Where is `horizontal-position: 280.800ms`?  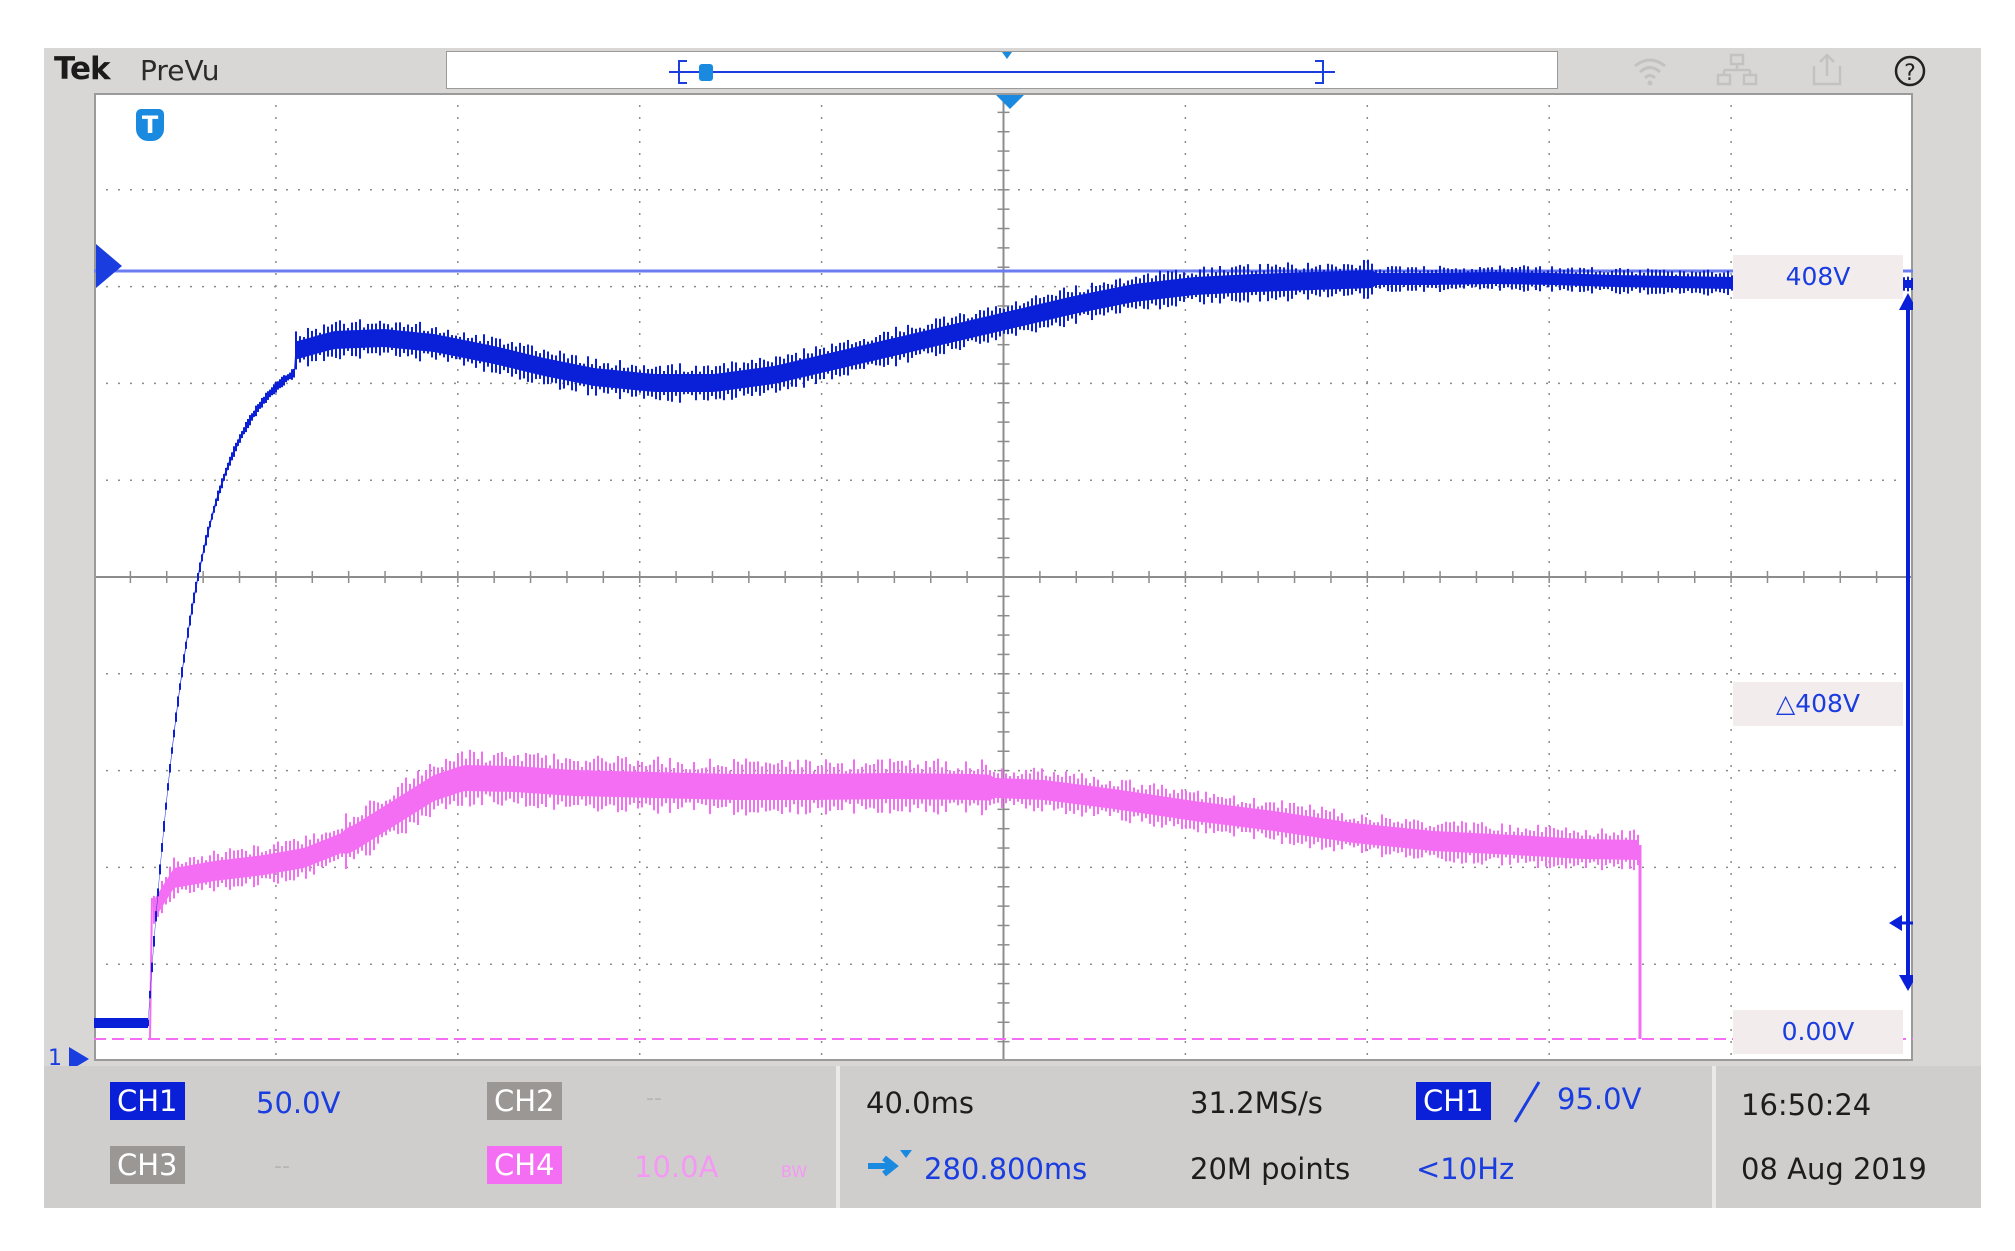 horizontal-position: 280.800ms is located at coordinates (1005, 1169).